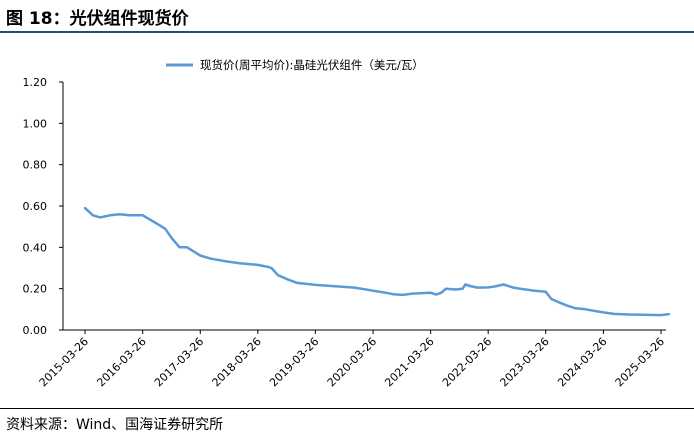 This screenshot has width=694, height=437. Describe the element at coordinates (35, 123) in the screenshot. I see `y-tick-label: 1.00` at that location.